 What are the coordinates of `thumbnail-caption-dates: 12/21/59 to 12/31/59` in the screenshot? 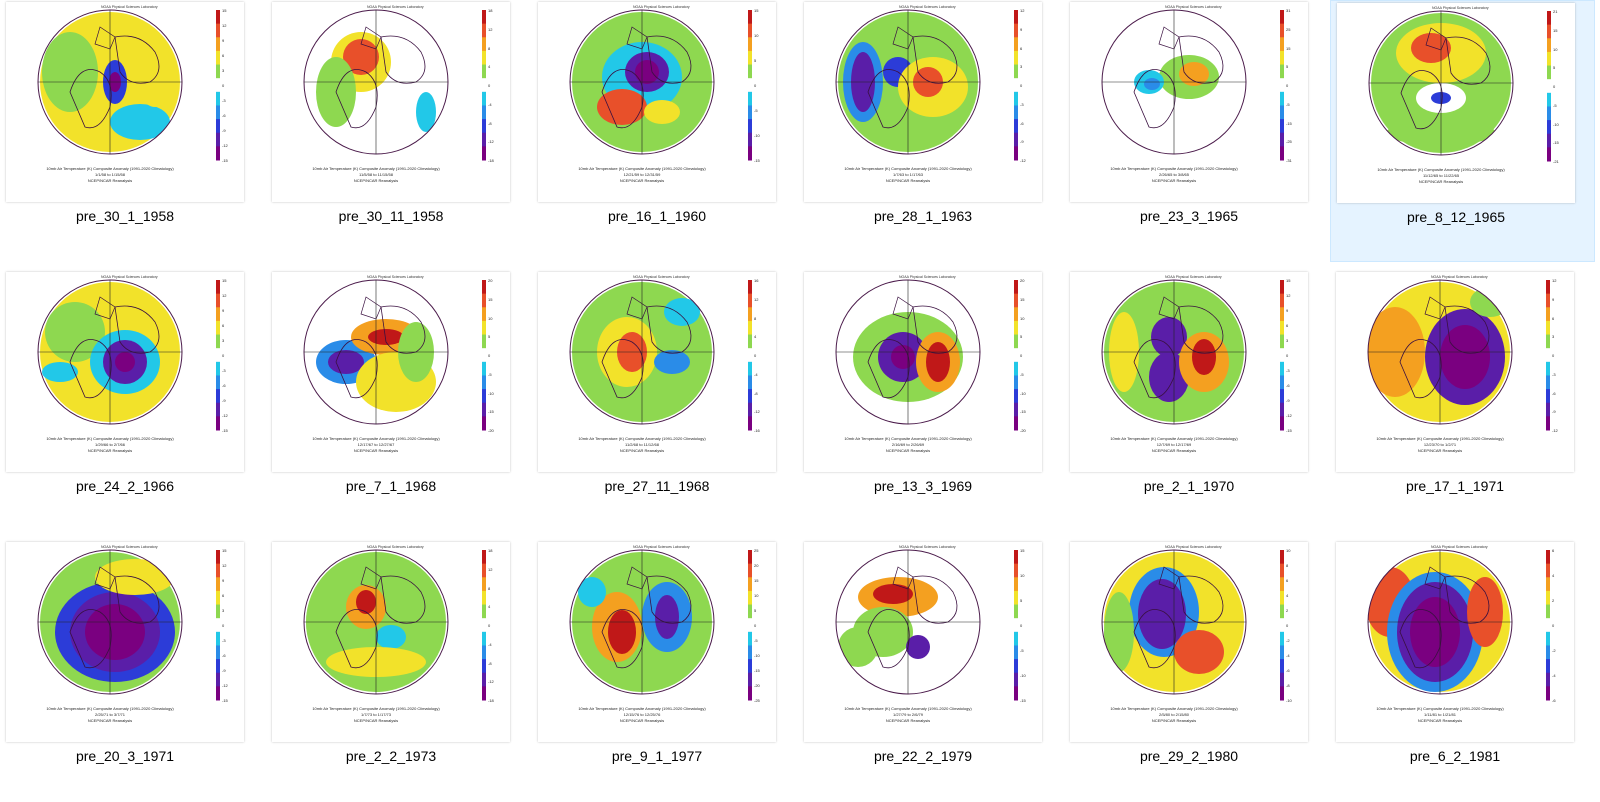 It's located at (642, 174).